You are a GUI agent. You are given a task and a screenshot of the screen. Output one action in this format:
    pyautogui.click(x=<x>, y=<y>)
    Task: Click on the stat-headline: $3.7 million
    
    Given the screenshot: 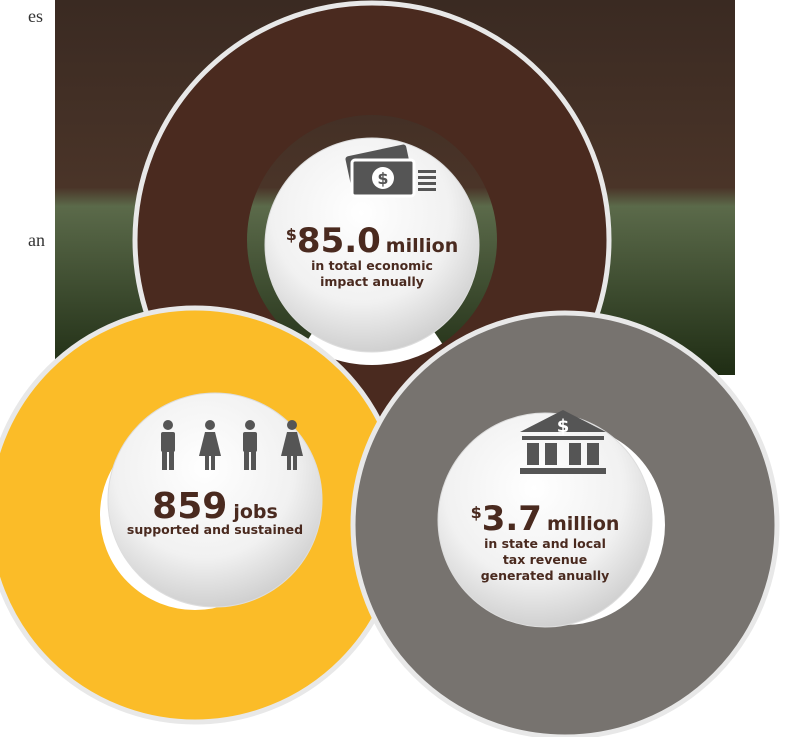 What is the action you would take?
    pyautogui.click(x=545, y=519)
    